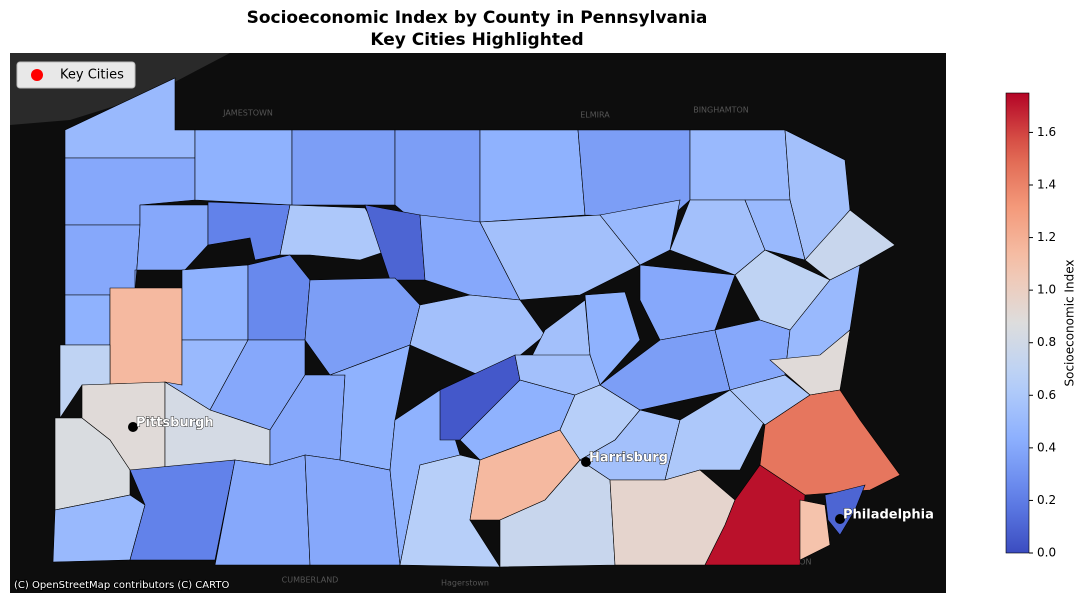 Image resolution: width=1089 pixels, height=603 pixels. What do you see at coordinates (1070, 323) in the screenshot?
I see `colorbar-label: Socioeconomic Index` at bounding box center [1070, 323].